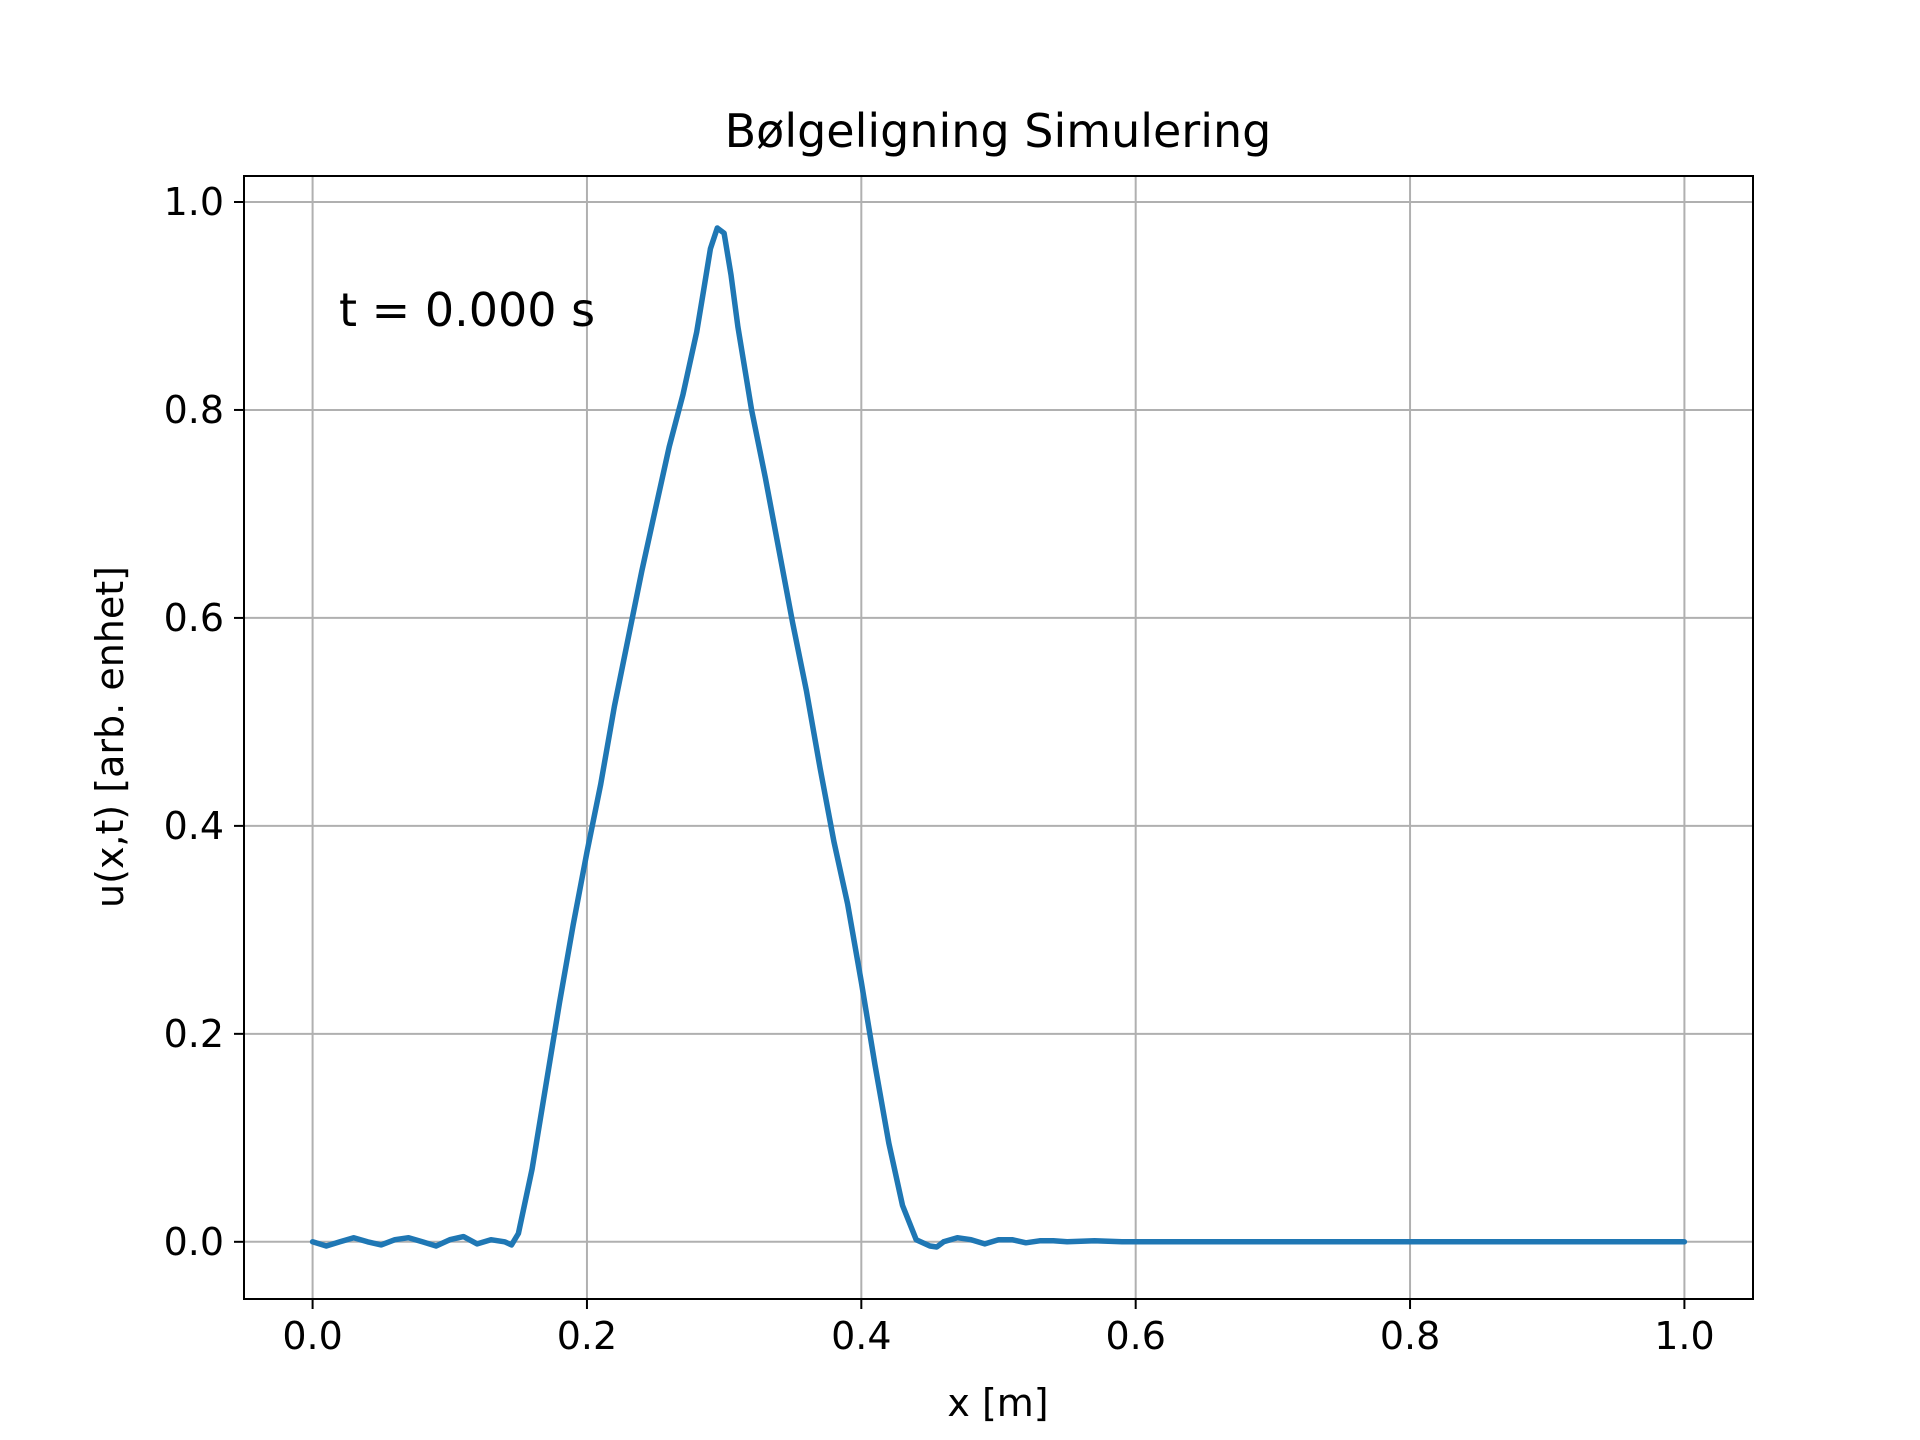 The height and width of the screenshot is (1440, 1920). I want to click on x-tick-label: 0.8, so click(1410, 1336).